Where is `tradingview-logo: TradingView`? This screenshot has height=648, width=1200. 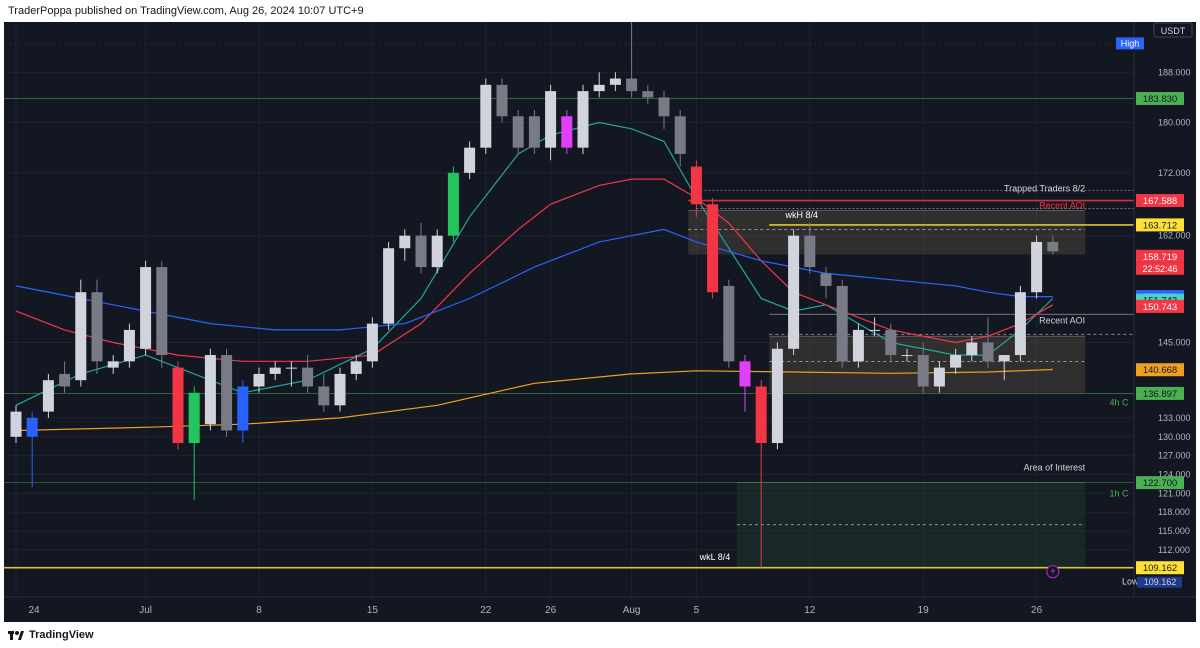
tradingview-logo: TradingView is located at coordinates (51, 635).